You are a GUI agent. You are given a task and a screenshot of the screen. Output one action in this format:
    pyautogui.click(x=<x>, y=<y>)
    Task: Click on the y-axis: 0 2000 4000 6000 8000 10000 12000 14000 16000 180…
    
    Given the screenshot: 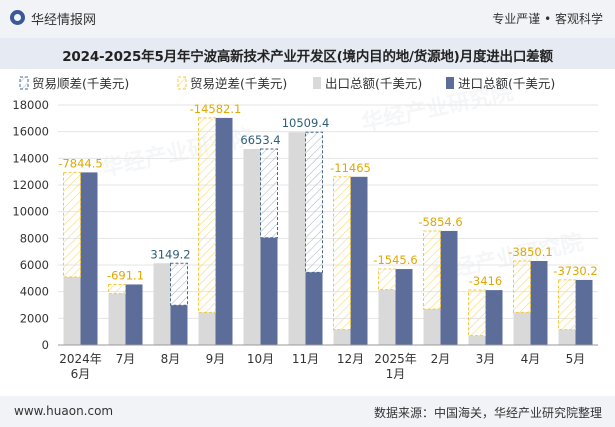 What is the action you would take?
    pyautogui.click(x=30, y=225)
    